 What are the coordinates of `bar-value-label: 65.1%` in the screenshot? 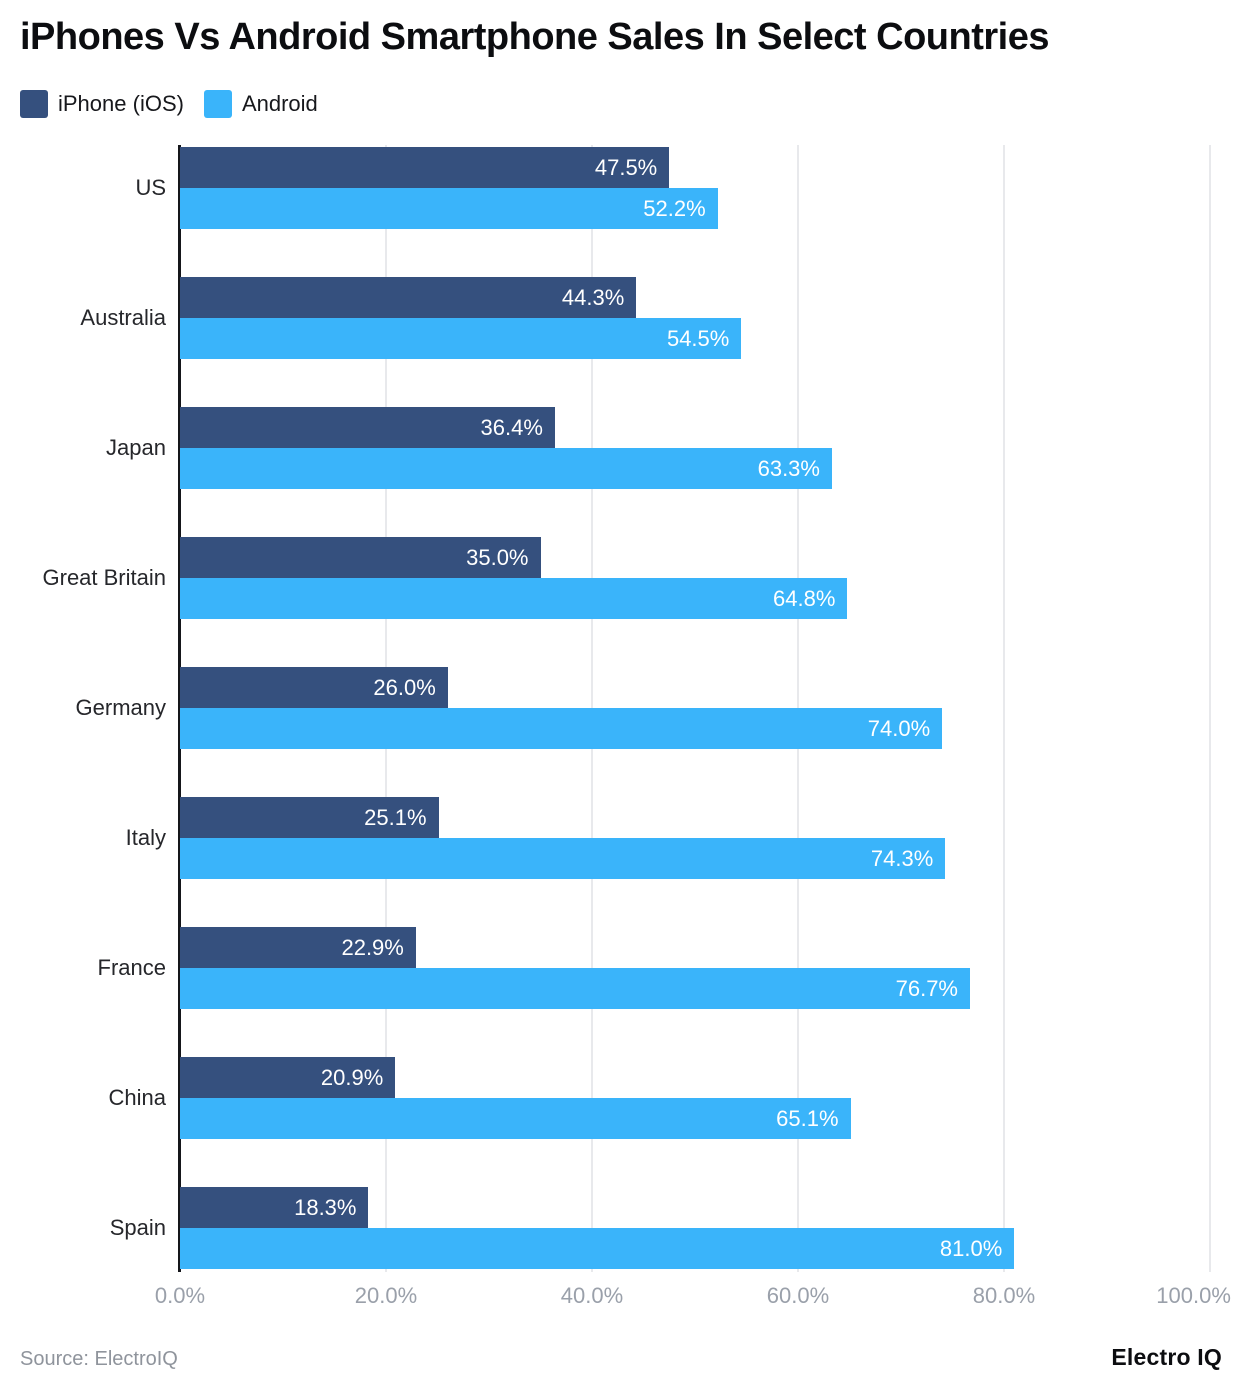 It's located at (807, 1118).